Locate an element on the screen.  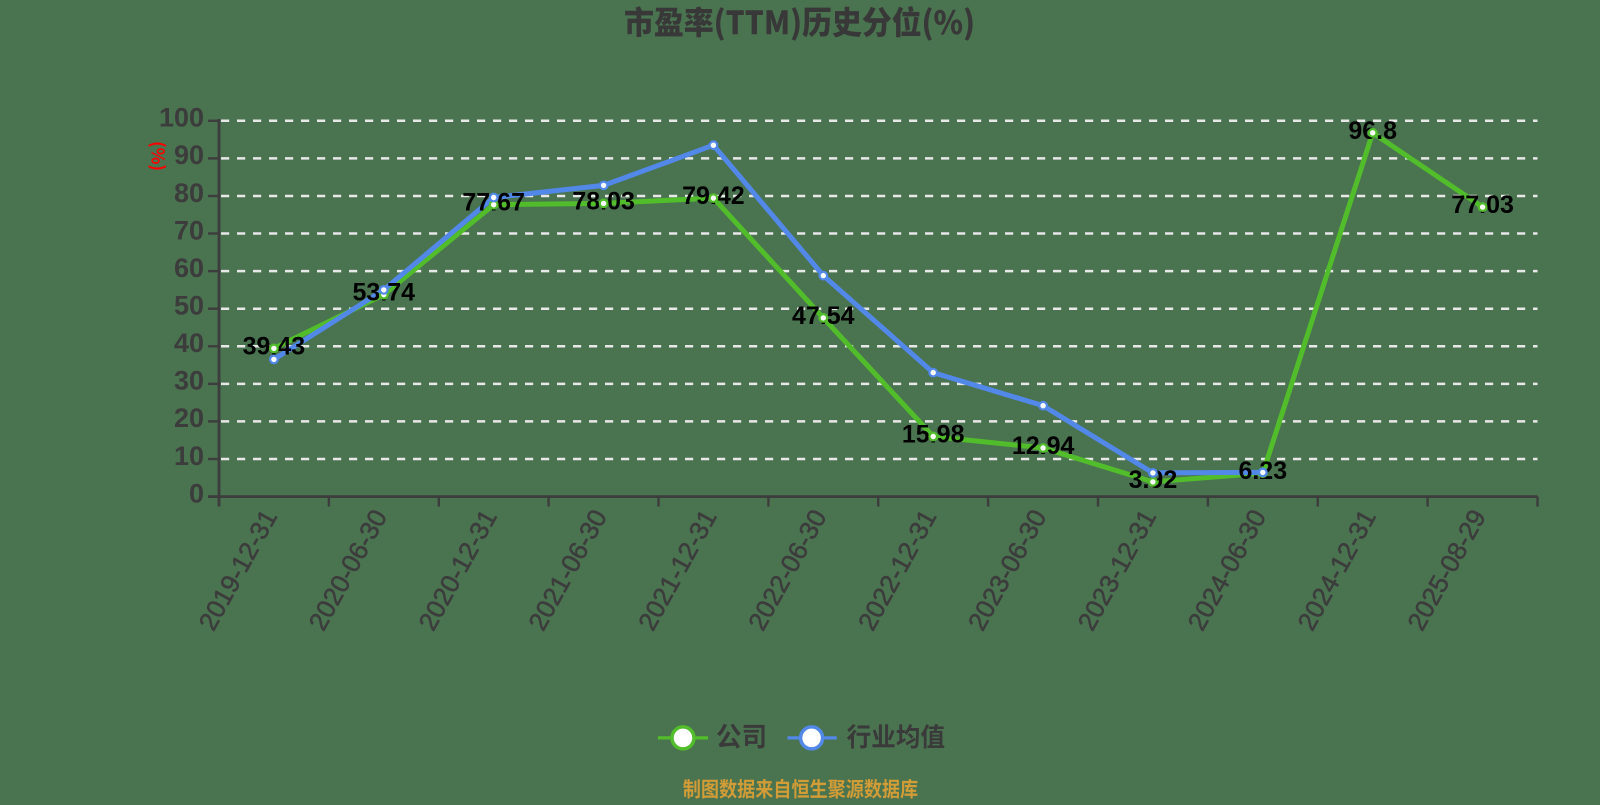
svg-text: 0 is located at coordinates (196, 493).